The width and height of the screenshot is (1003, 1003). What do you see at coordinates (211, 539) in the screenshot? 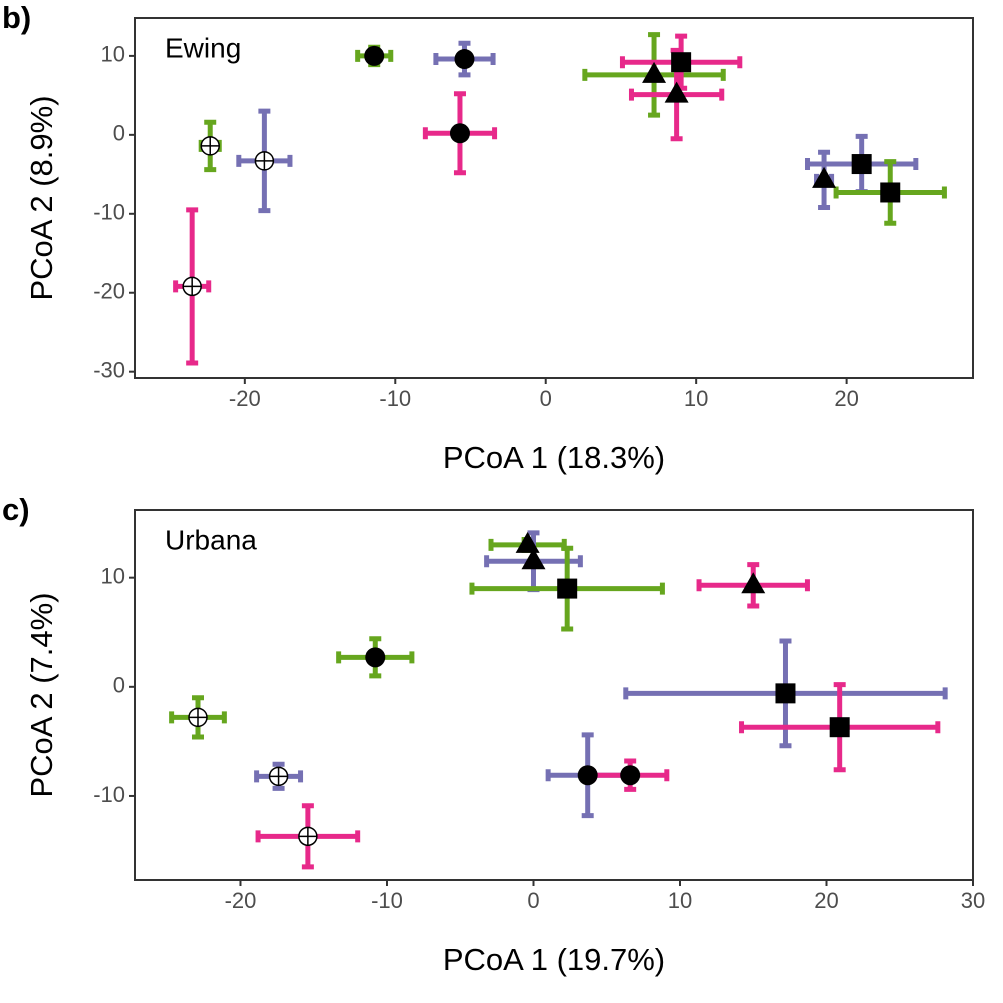
I see `annotation: Urbana` at bounding box center [211, 539].